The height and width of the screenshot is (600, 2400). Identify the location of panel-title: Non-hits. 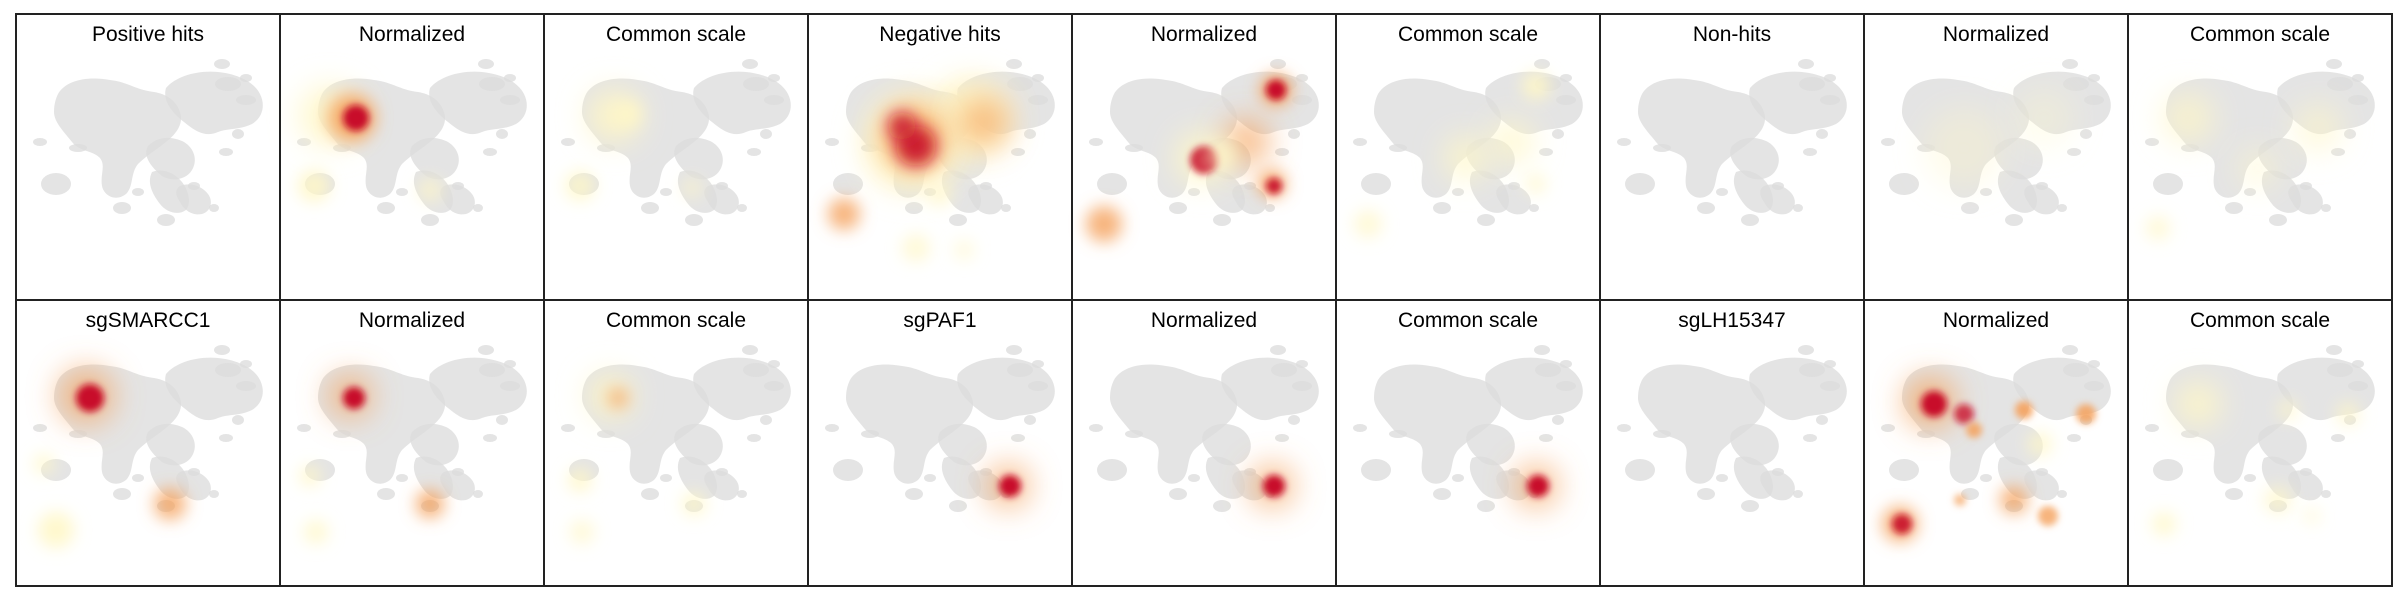
(1732, 34).